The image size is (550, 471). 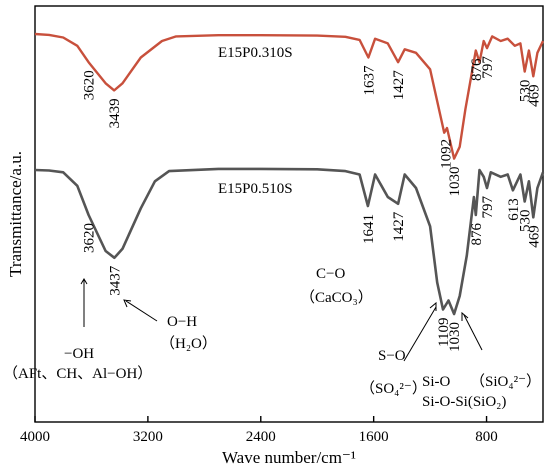 What do you see at coordinates (446, 154) in the screenshot?
I see `peak-label: 1092` at bounding box center [446, 154].